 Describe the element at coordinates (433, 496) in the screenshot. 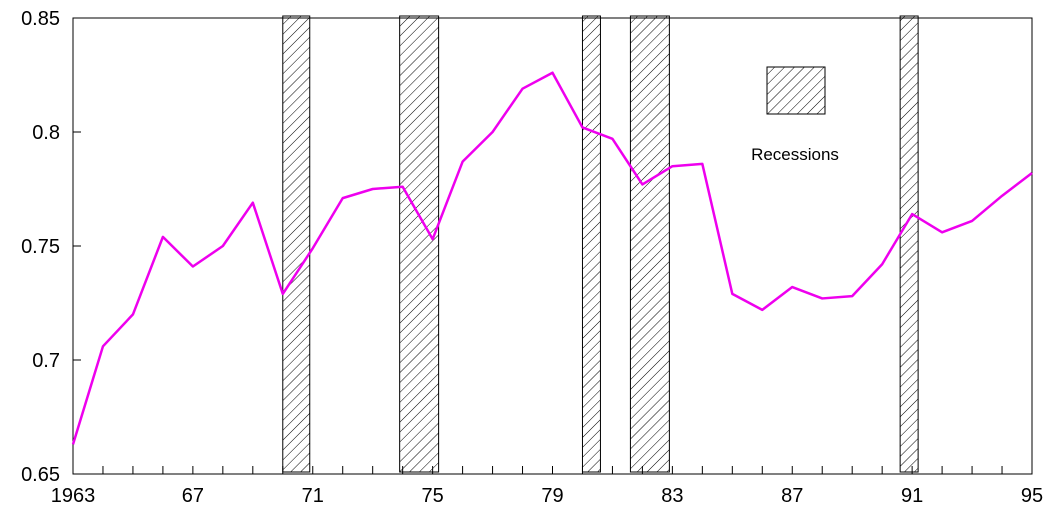

I see `x-tick-label: 75` at that location.